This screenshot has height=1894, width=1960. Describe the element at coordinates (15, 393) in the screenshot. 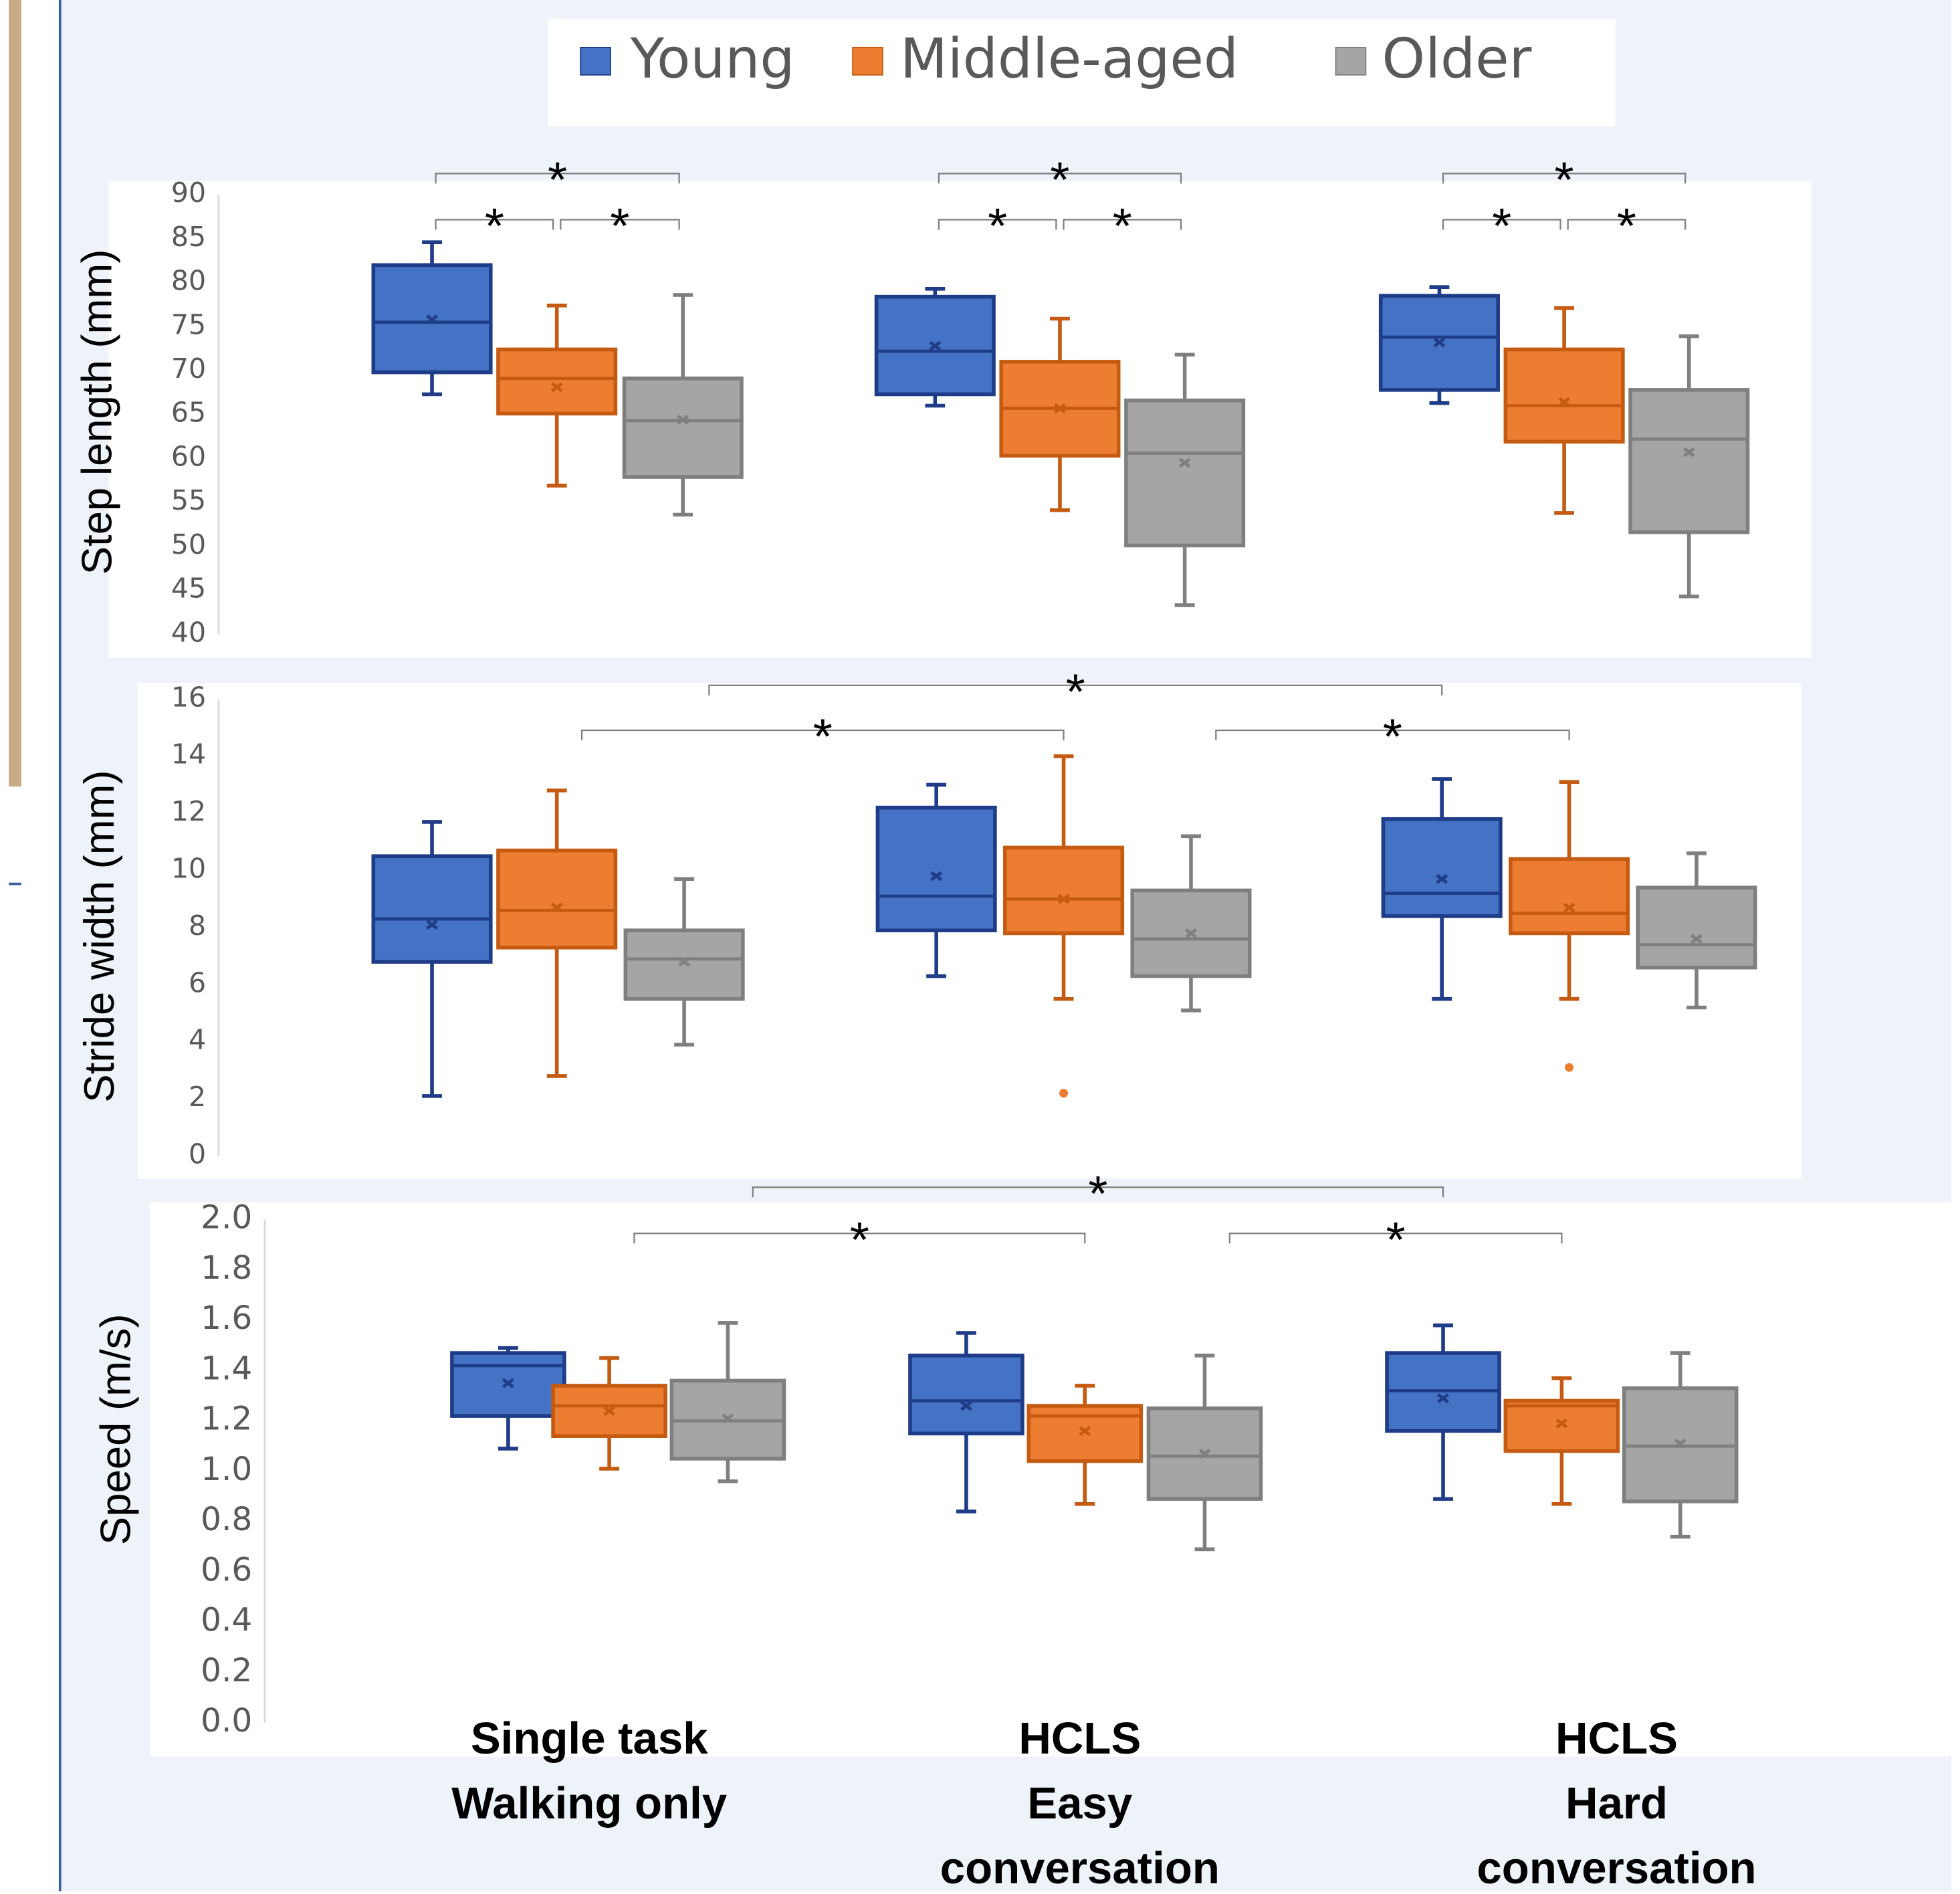

I see `photo-edge` at that location.